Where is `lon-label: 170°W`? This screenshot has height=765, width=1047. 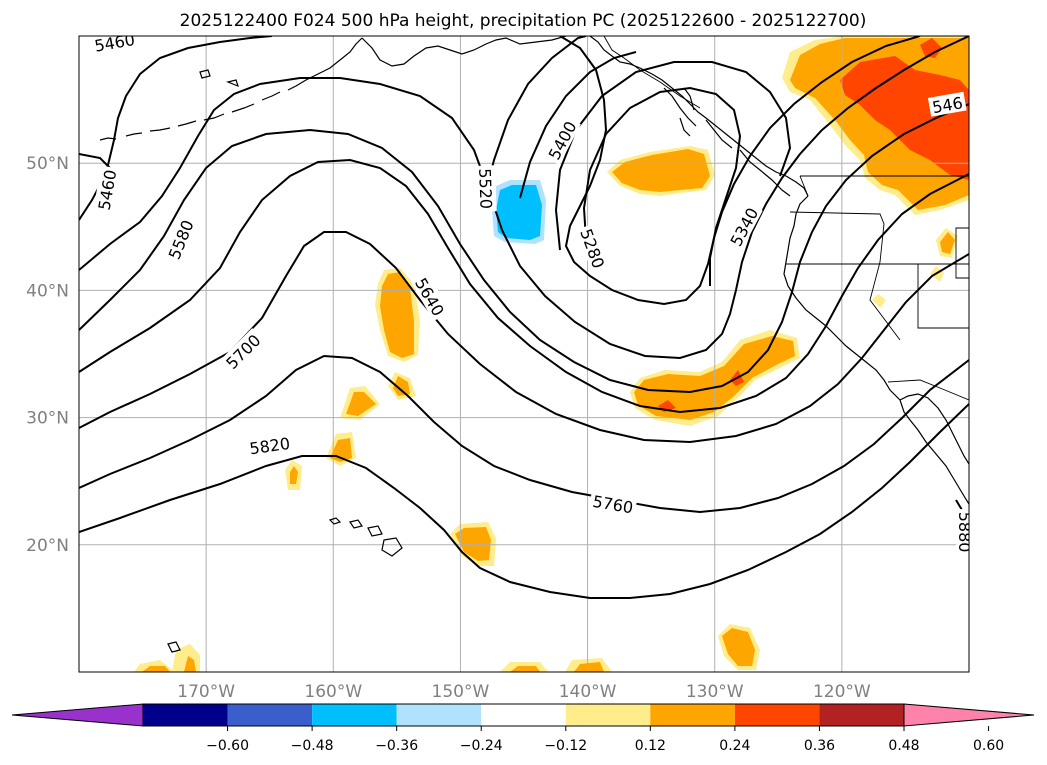
lon-label: 170°W is located at coordinates (206, 692).